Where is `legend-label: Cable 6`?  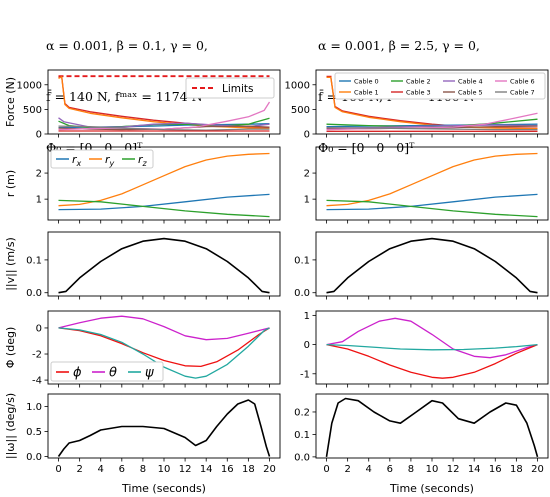 legend-label: Cable 6 is located at coordinates (522, 82).